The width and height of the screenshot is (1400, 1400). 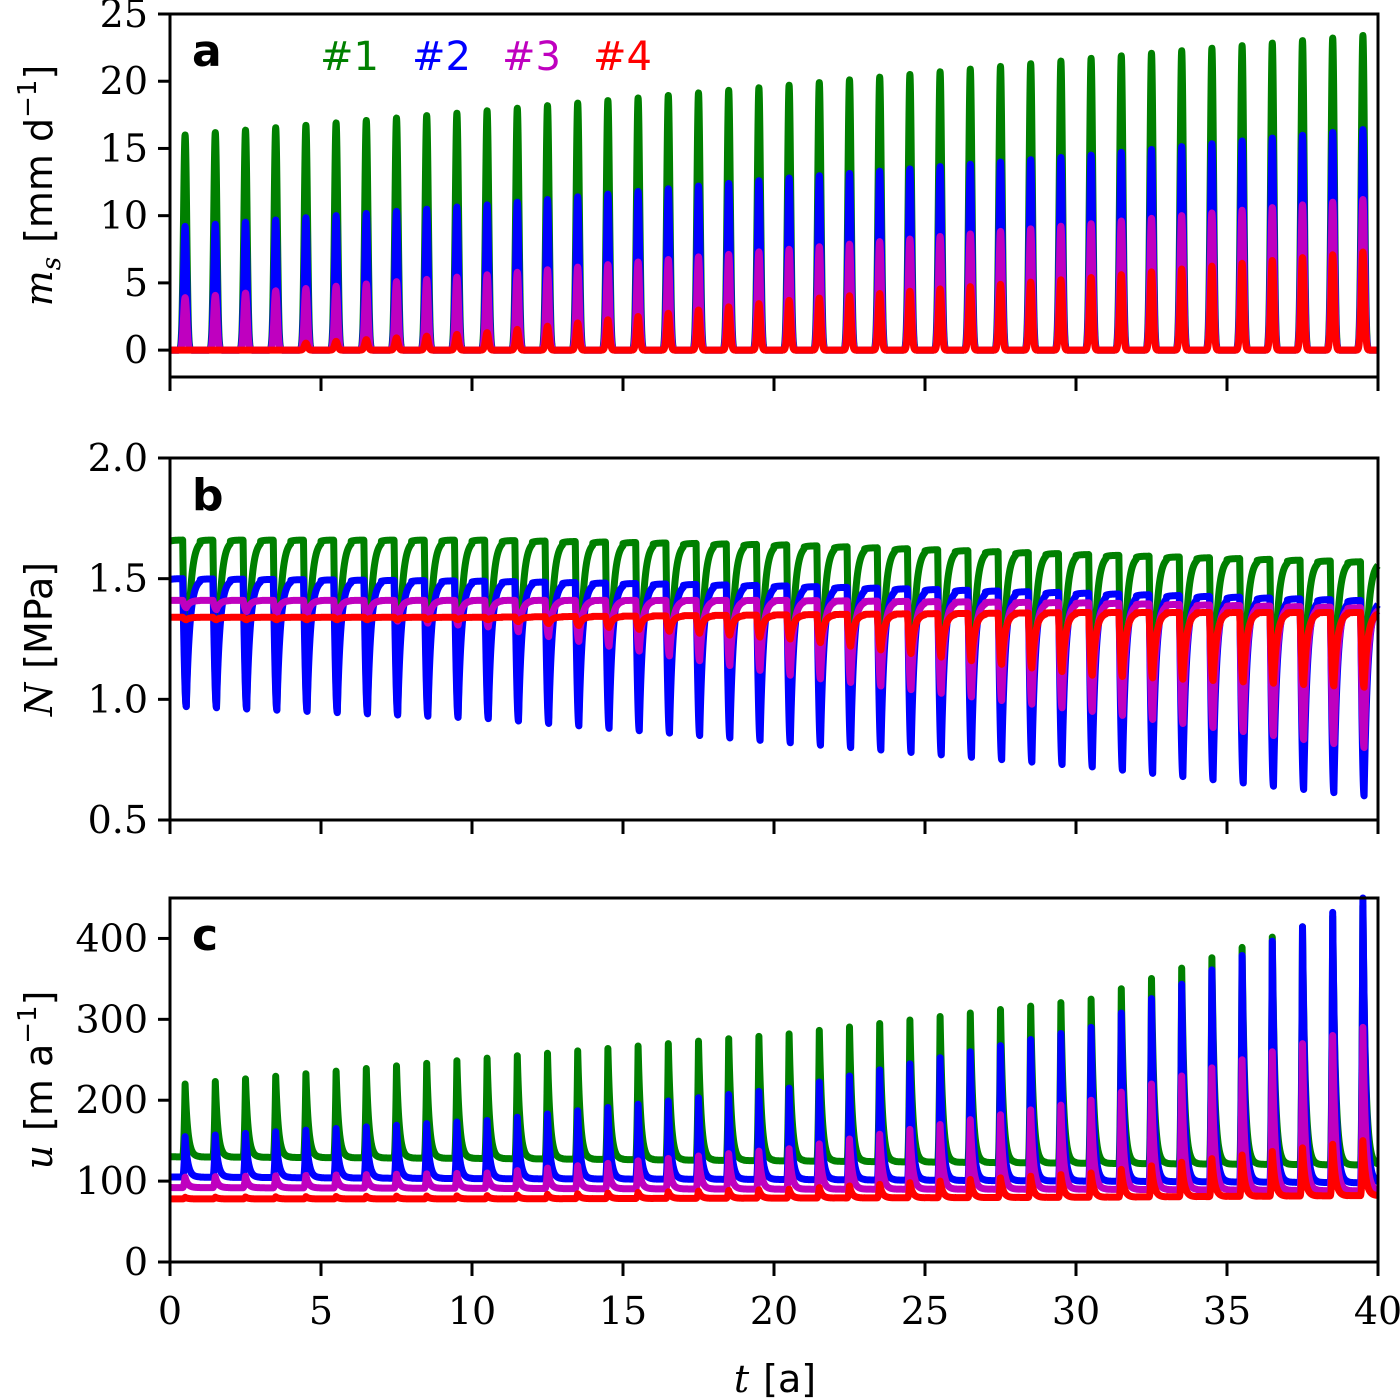 I want to click on y-tick-label: 20, so click(x=124, y=81).